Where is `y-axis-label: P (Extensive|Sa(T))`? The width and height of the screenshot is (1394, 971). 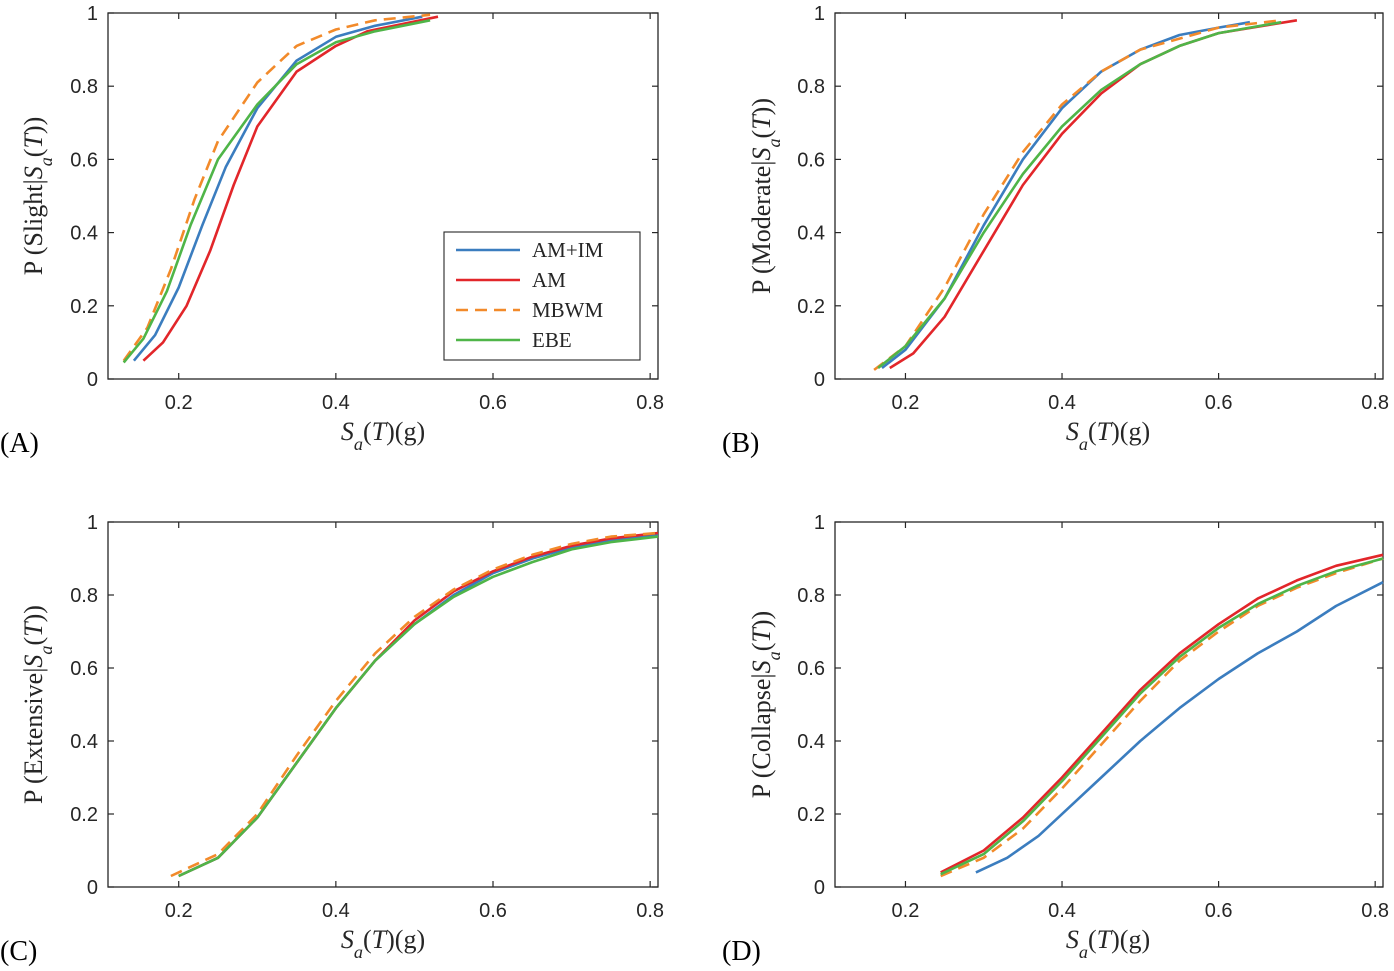
y-axis-label: P (Extensive|Sa(T)) is located at coordinates (37, 704).